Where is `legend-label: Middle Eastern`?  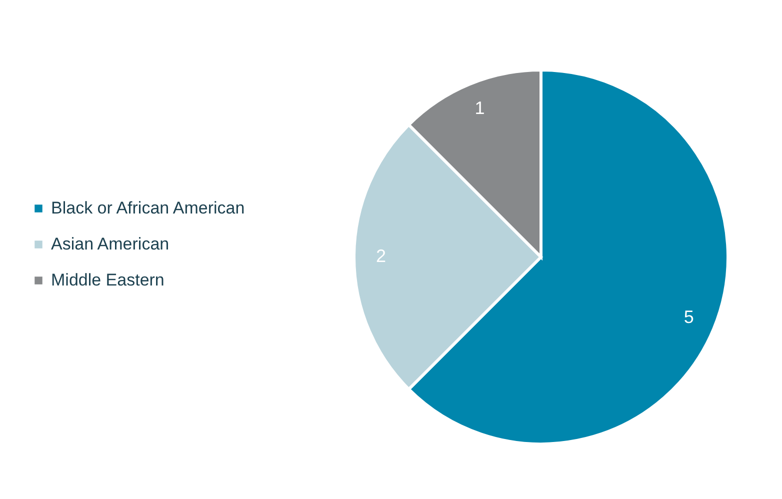 legend-label: Middle Eastern is located at coordinates (107, 280).